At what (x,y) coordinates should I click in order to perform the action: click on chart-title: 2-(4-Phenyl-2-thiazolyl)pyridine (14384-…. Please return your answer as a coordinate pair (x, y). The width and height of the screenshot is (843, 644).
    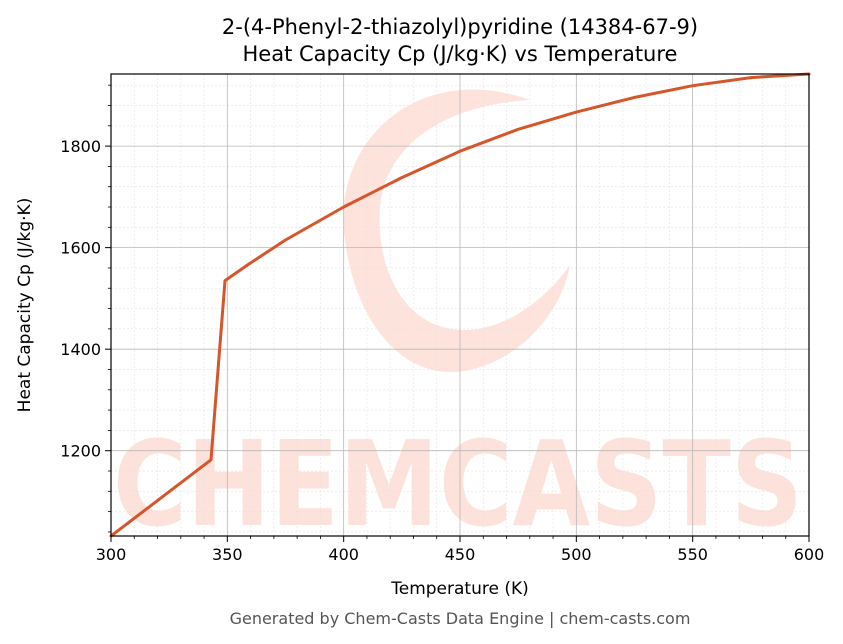
    Looking at the image, I should click on (460, 27).